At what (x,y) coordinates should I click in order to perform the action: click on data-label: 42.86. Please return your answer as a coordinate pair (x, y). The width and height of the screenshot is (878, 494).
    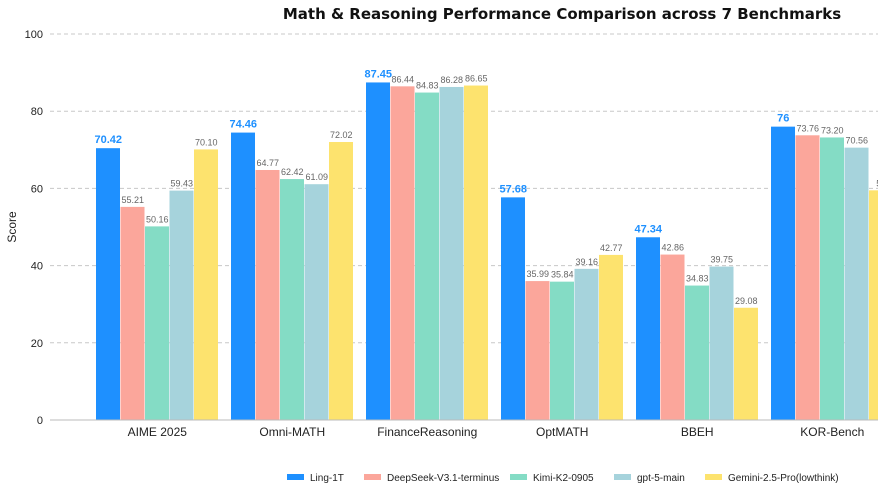
    Looking at the image, I should click on (672, 248).